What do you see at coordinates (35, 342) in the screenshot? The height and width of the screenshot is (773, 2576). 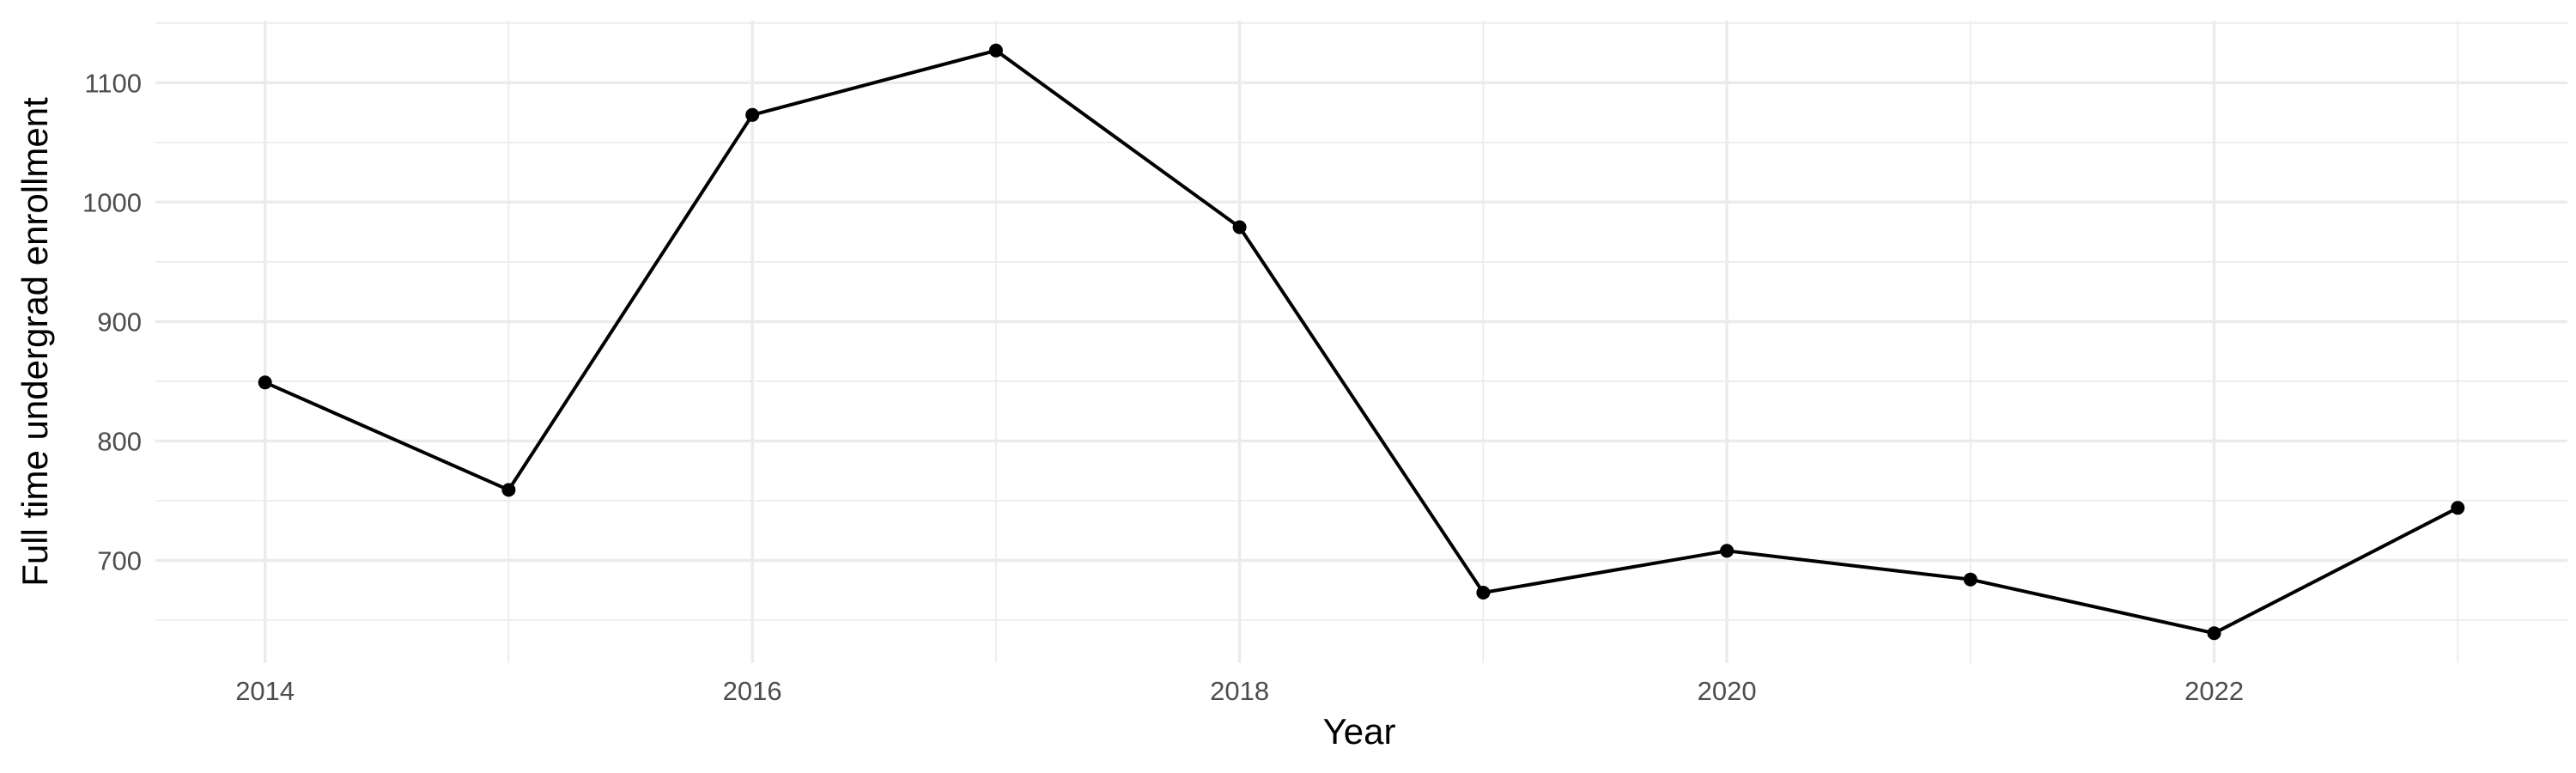 I see `y-axis-title: Full time undergrad enrollment` at bounding box center [35, 342].